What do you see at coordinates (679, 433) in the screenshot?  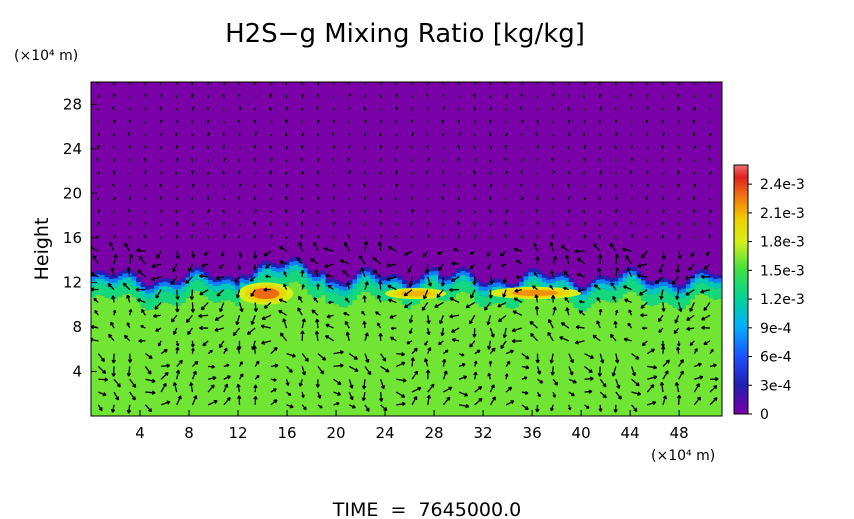 I see `x-tick-label: 48` at bounding box center [679, 433].